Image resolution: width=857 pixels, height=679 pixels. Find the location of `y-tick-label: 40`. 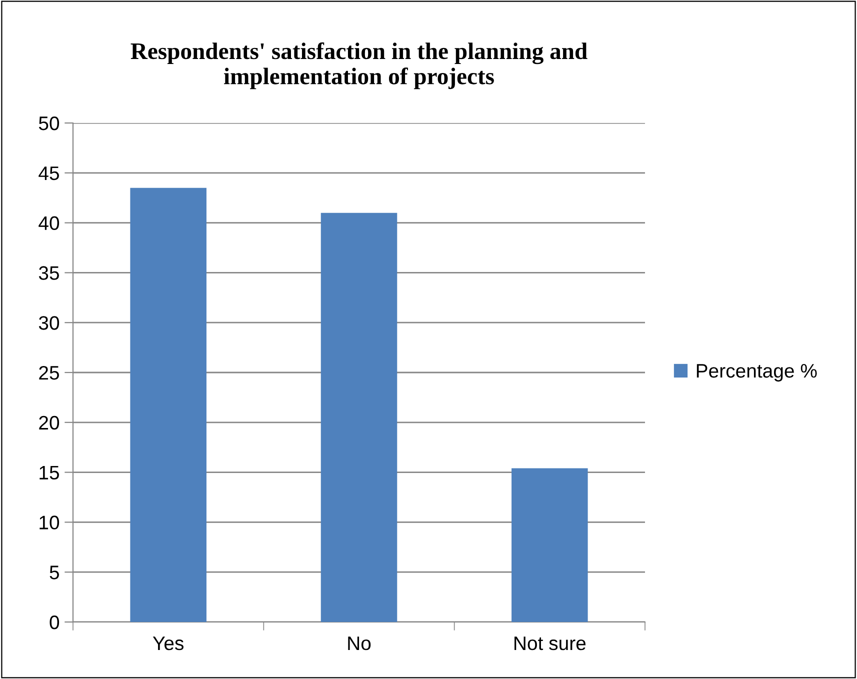

y-tick-label: 40 is located at coordinates (49, 223).